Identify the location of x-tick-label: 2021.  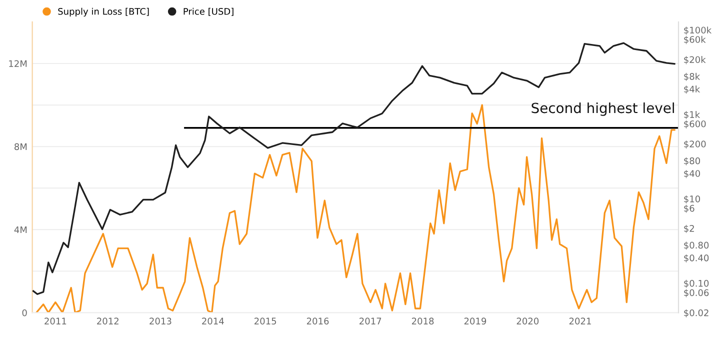
(580, 321).